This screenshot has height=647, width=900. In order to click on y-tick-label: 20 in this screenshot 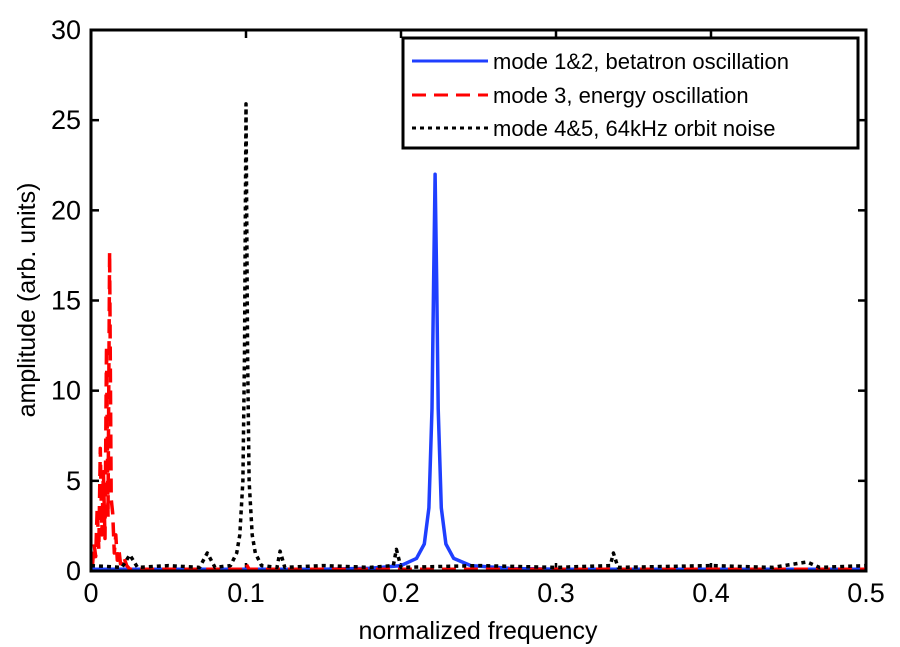, I will do `click(66, 210)`.